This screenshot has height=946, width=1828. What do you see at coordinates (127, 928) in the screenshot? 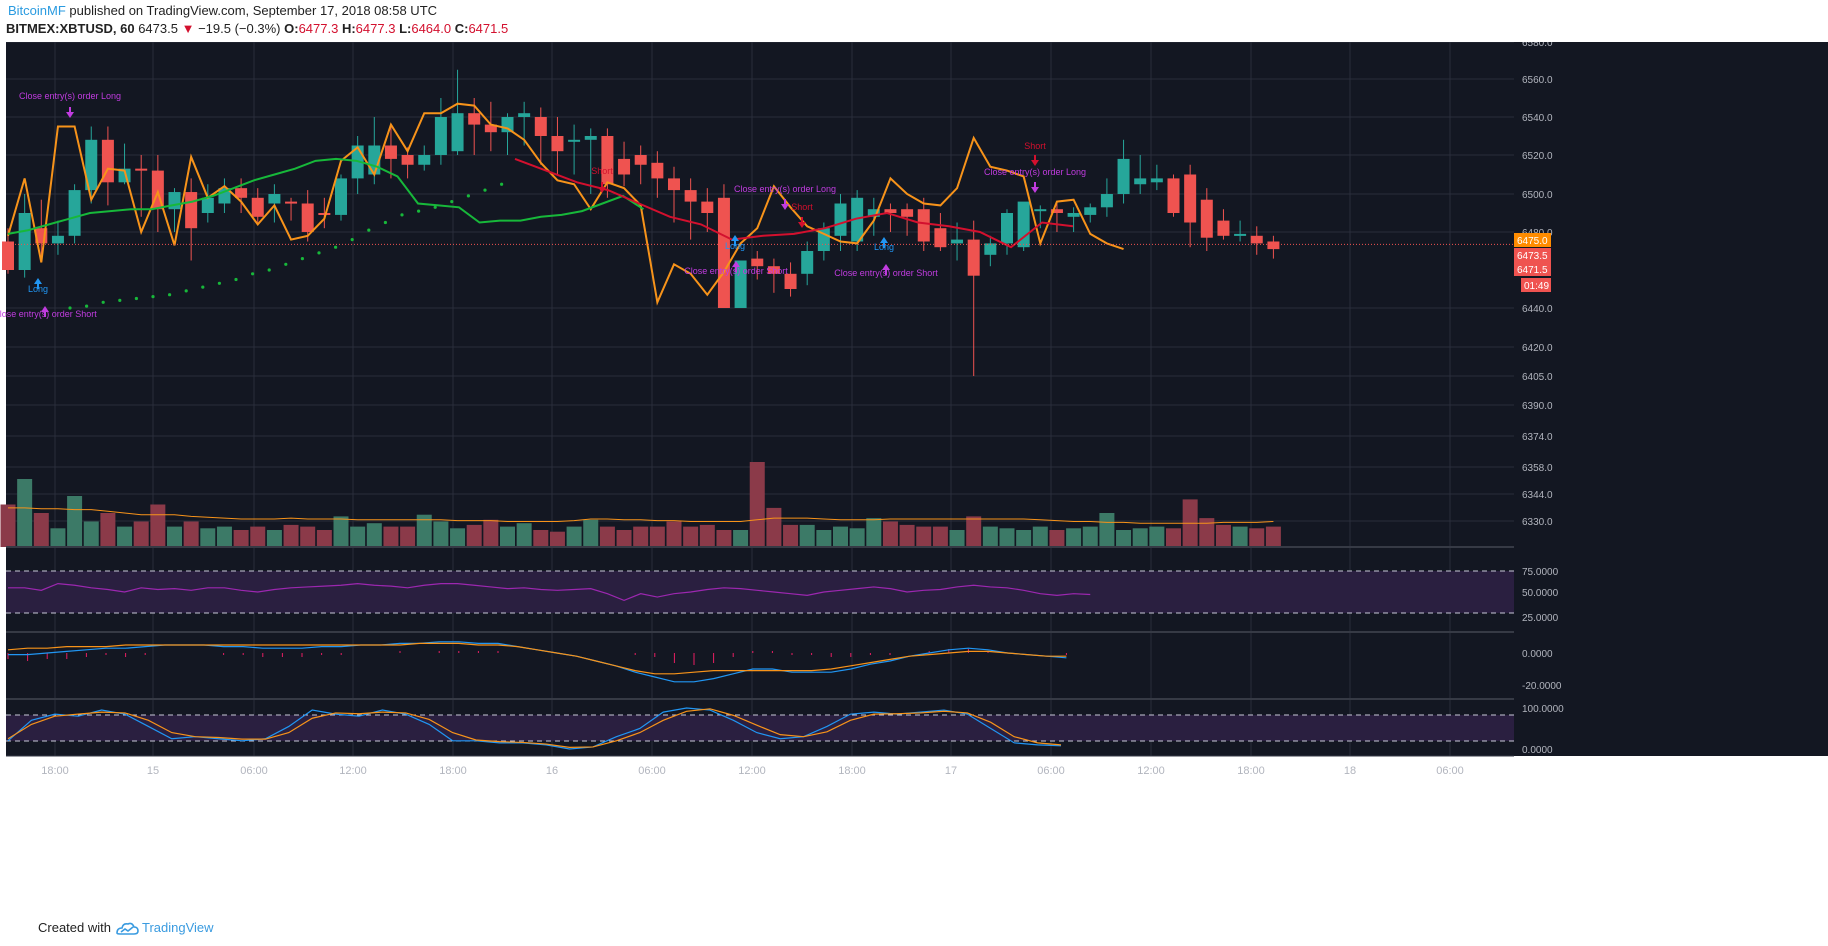
I see `tradingview-logo-icon` at bounding box center [127, 928].